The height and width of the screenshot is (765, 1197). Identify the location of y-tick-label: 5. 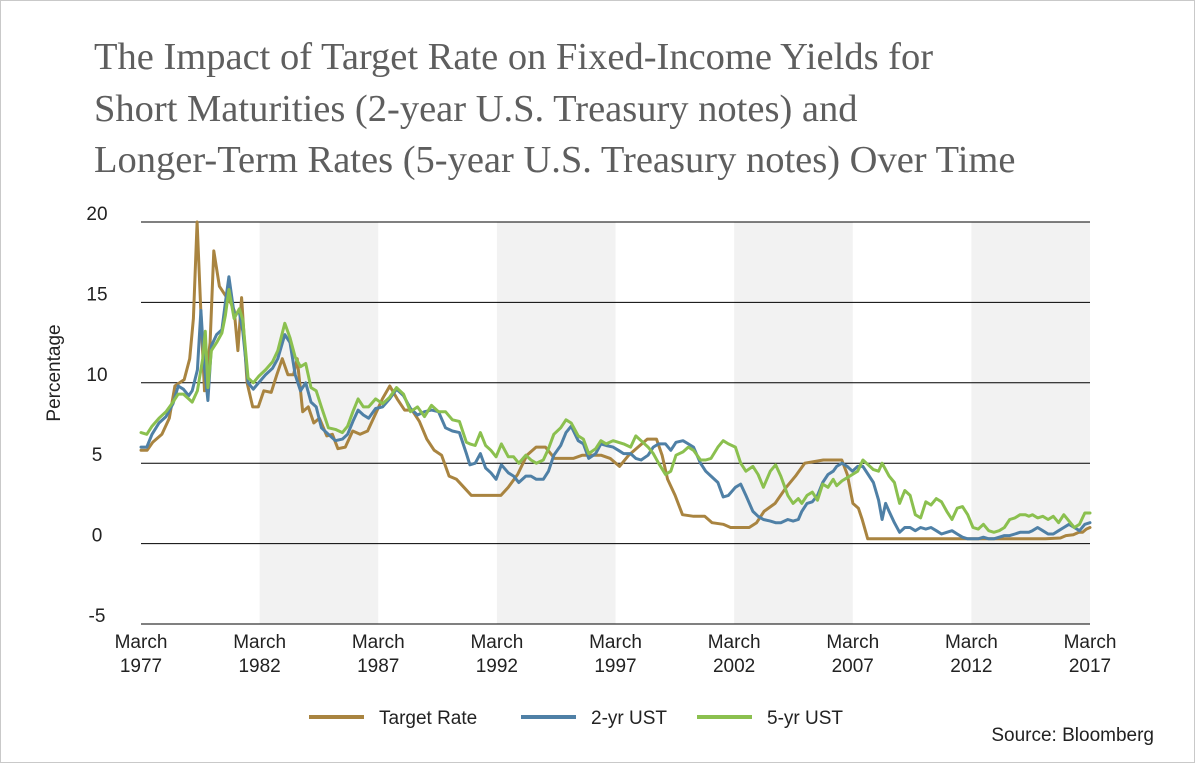
(97, 455).